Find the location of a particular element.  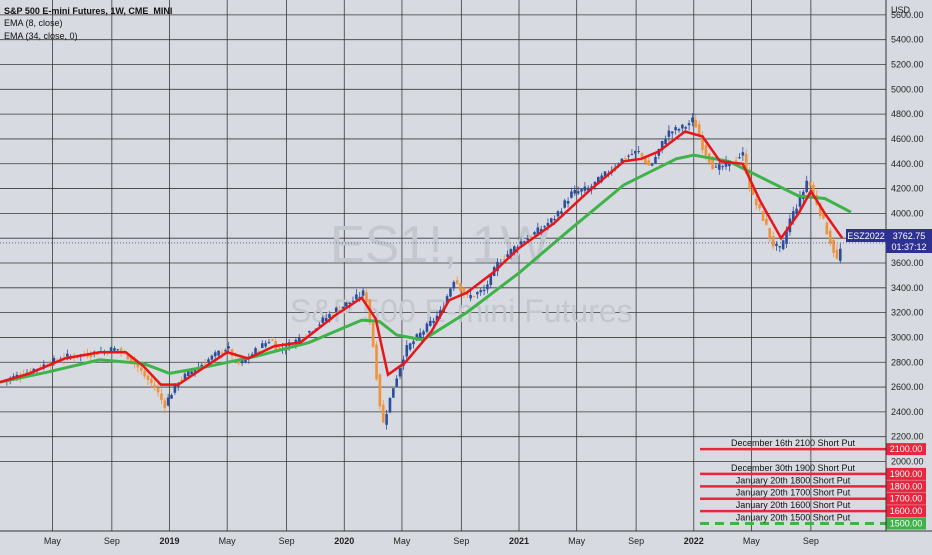

y-tick-label: 4600.00 is located at coordinates (907, 139).